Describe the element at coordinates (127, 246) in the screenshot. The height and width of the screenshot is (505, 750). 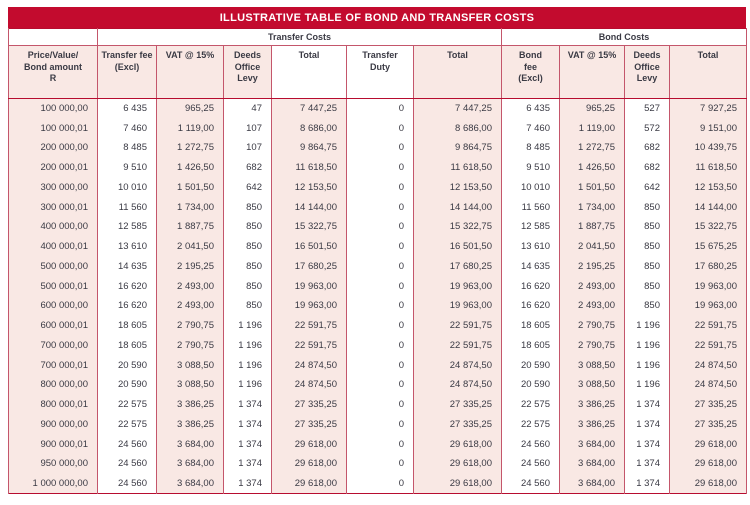
I see `cell-transfer_fee: 13 610` at that location.